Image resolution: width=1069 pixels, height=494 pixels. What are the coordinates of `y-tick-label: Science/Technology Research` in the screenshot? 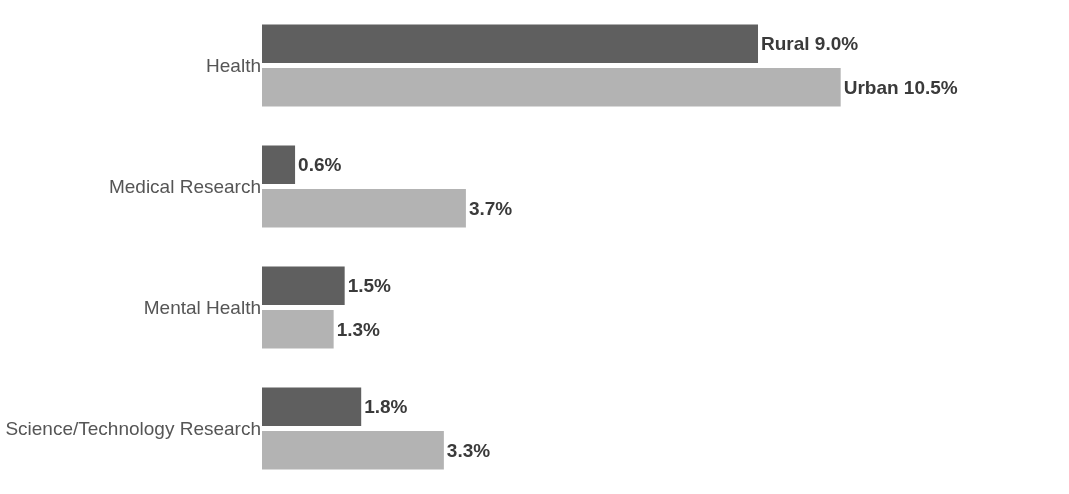 It's located at (133, 429).